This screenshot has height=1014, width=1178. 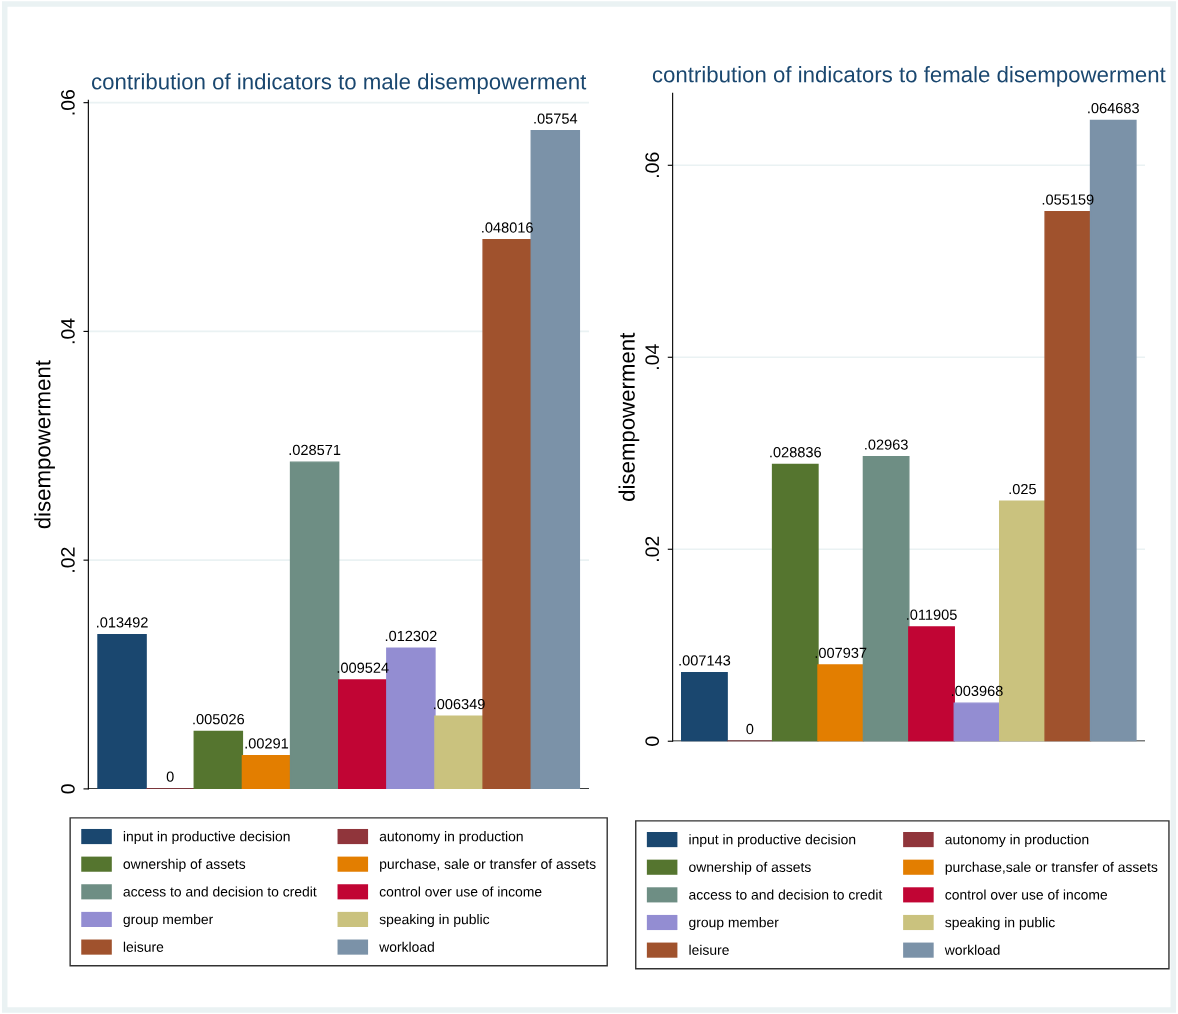 I want to click on data-label: .012302, so click(x=411, y=636).